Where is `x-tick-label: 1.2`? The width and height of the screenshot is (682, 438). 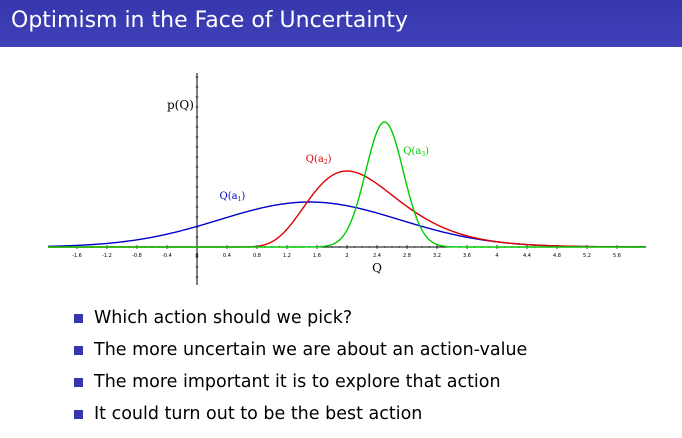
x-tick-label: 1.2 is located at coordinates (287, 256).